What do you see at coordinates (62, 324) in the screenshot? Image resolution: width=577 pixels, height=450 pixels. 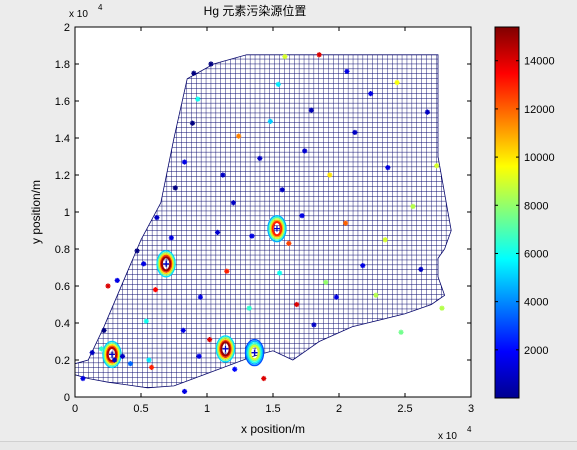 I see `y-tick-label: 0.4` at bounding box center [62, 324].